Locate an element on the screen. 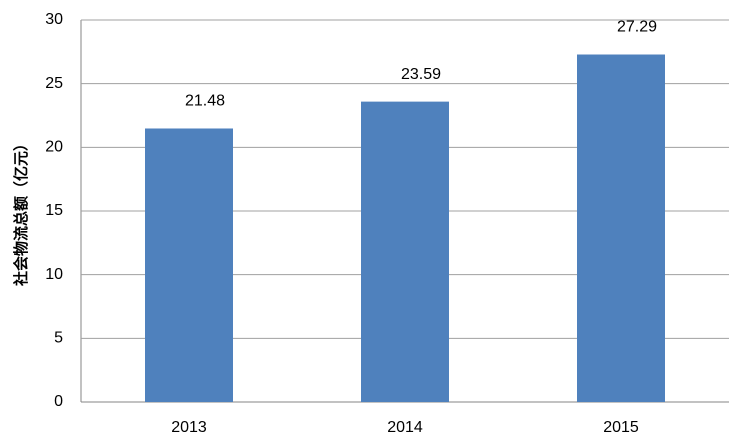  y-tick-label: 5 is located at coordinates (58, 338).